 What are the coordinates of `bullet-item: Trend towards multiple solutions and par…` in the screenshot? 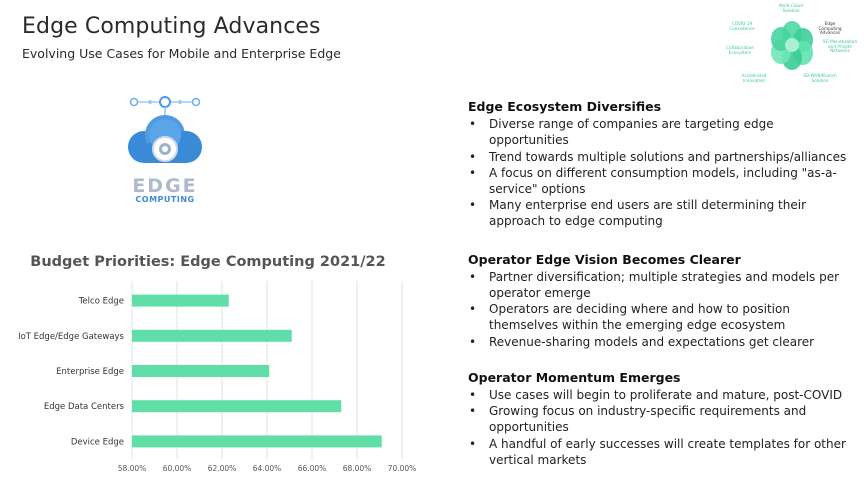 It's located at (658, 157).